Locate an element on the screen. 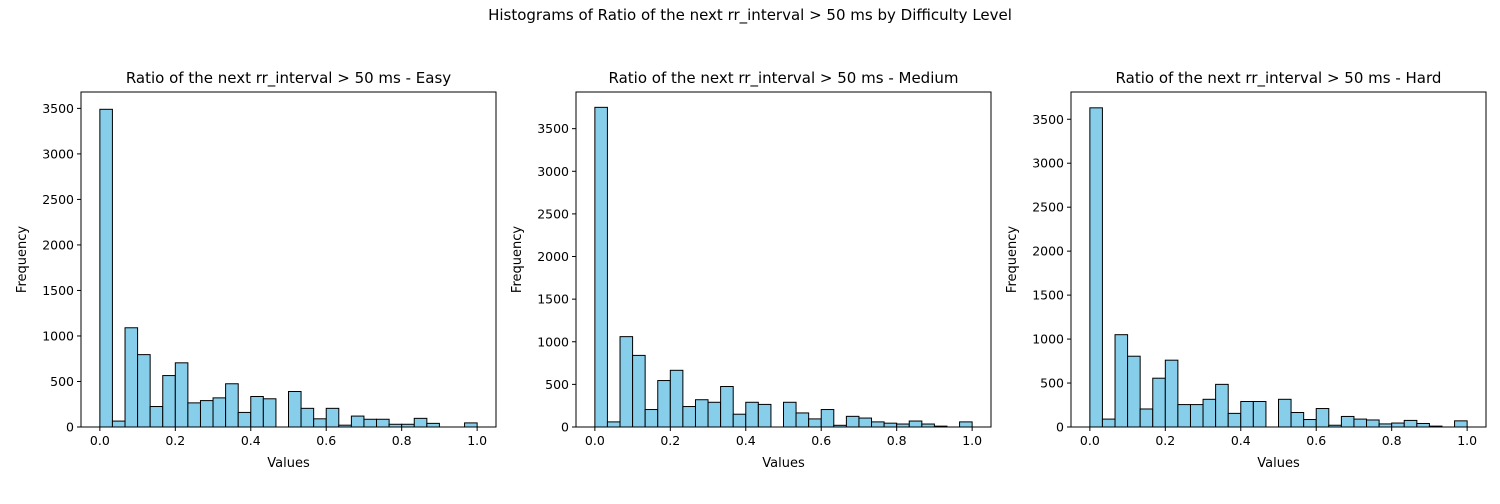  y-tick-label-medium: 1500 is located at coordinates (553, 299).